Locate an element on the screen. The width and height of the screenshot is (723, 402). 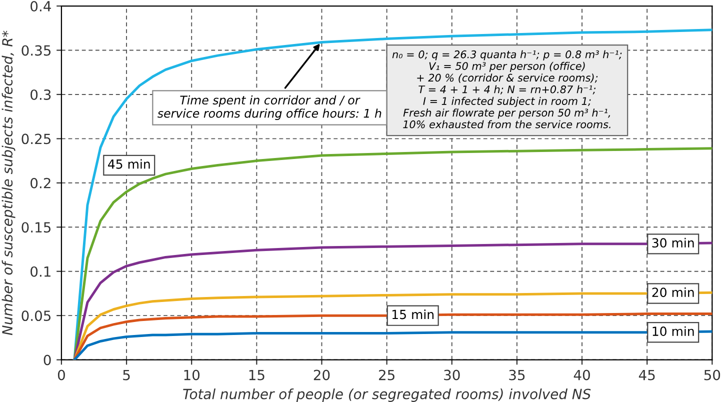
y-tick-label: 0.15 is located at coordinates (36, 227).